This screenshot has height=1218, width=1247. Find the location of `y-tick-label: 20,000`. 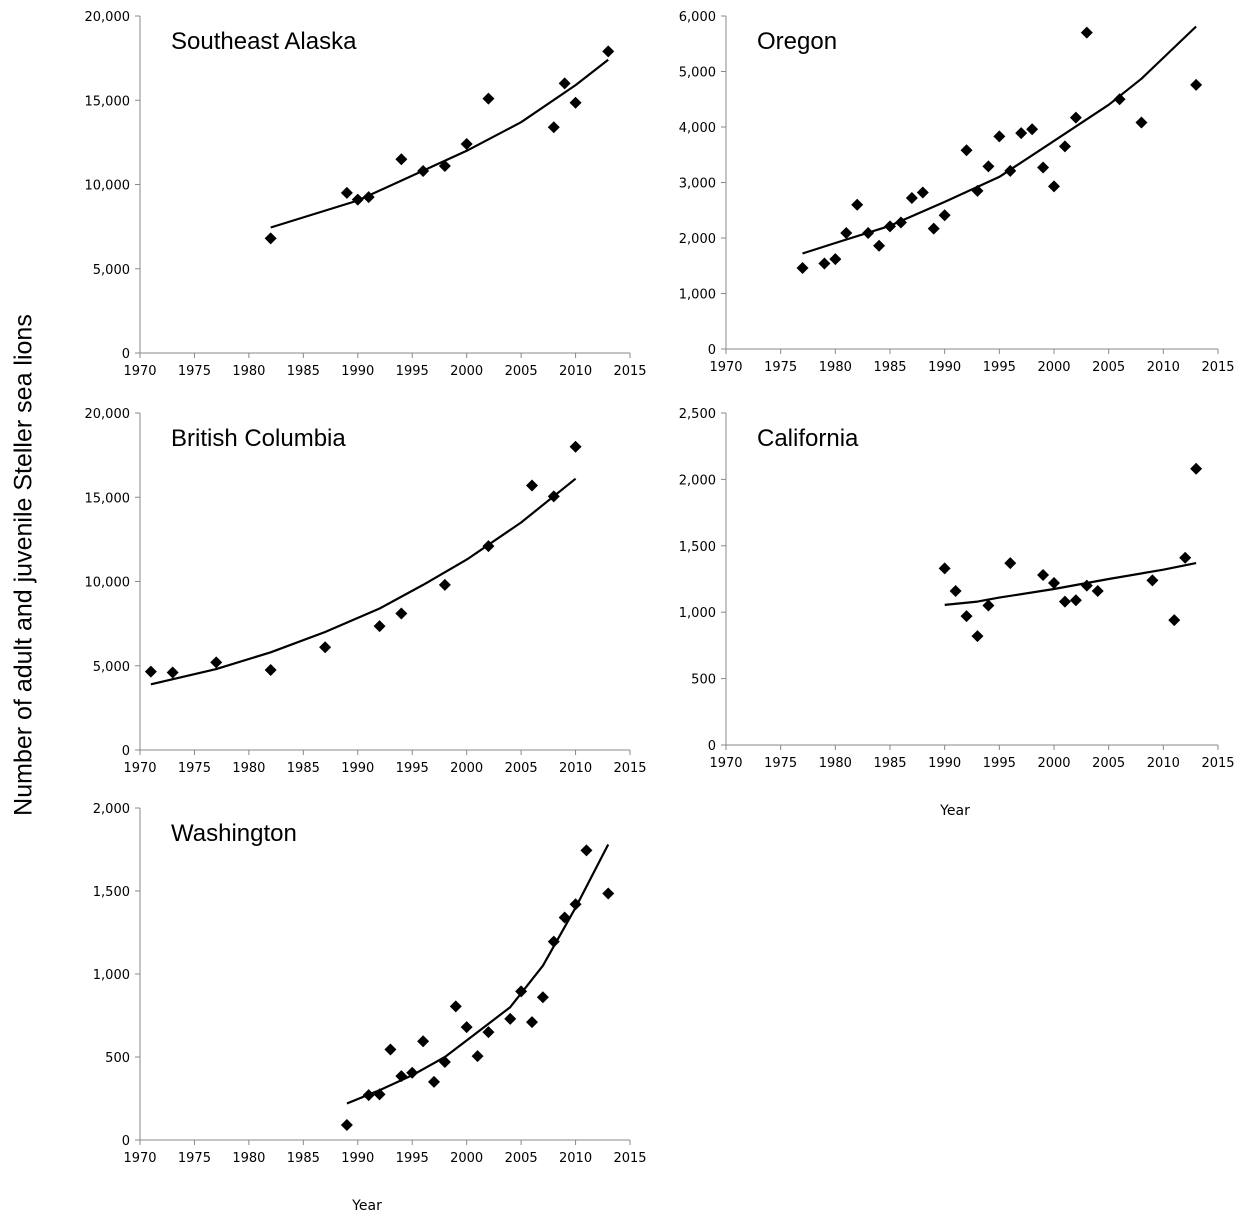

y-tick-label: 20,000 is located at coordinates (108, 17).